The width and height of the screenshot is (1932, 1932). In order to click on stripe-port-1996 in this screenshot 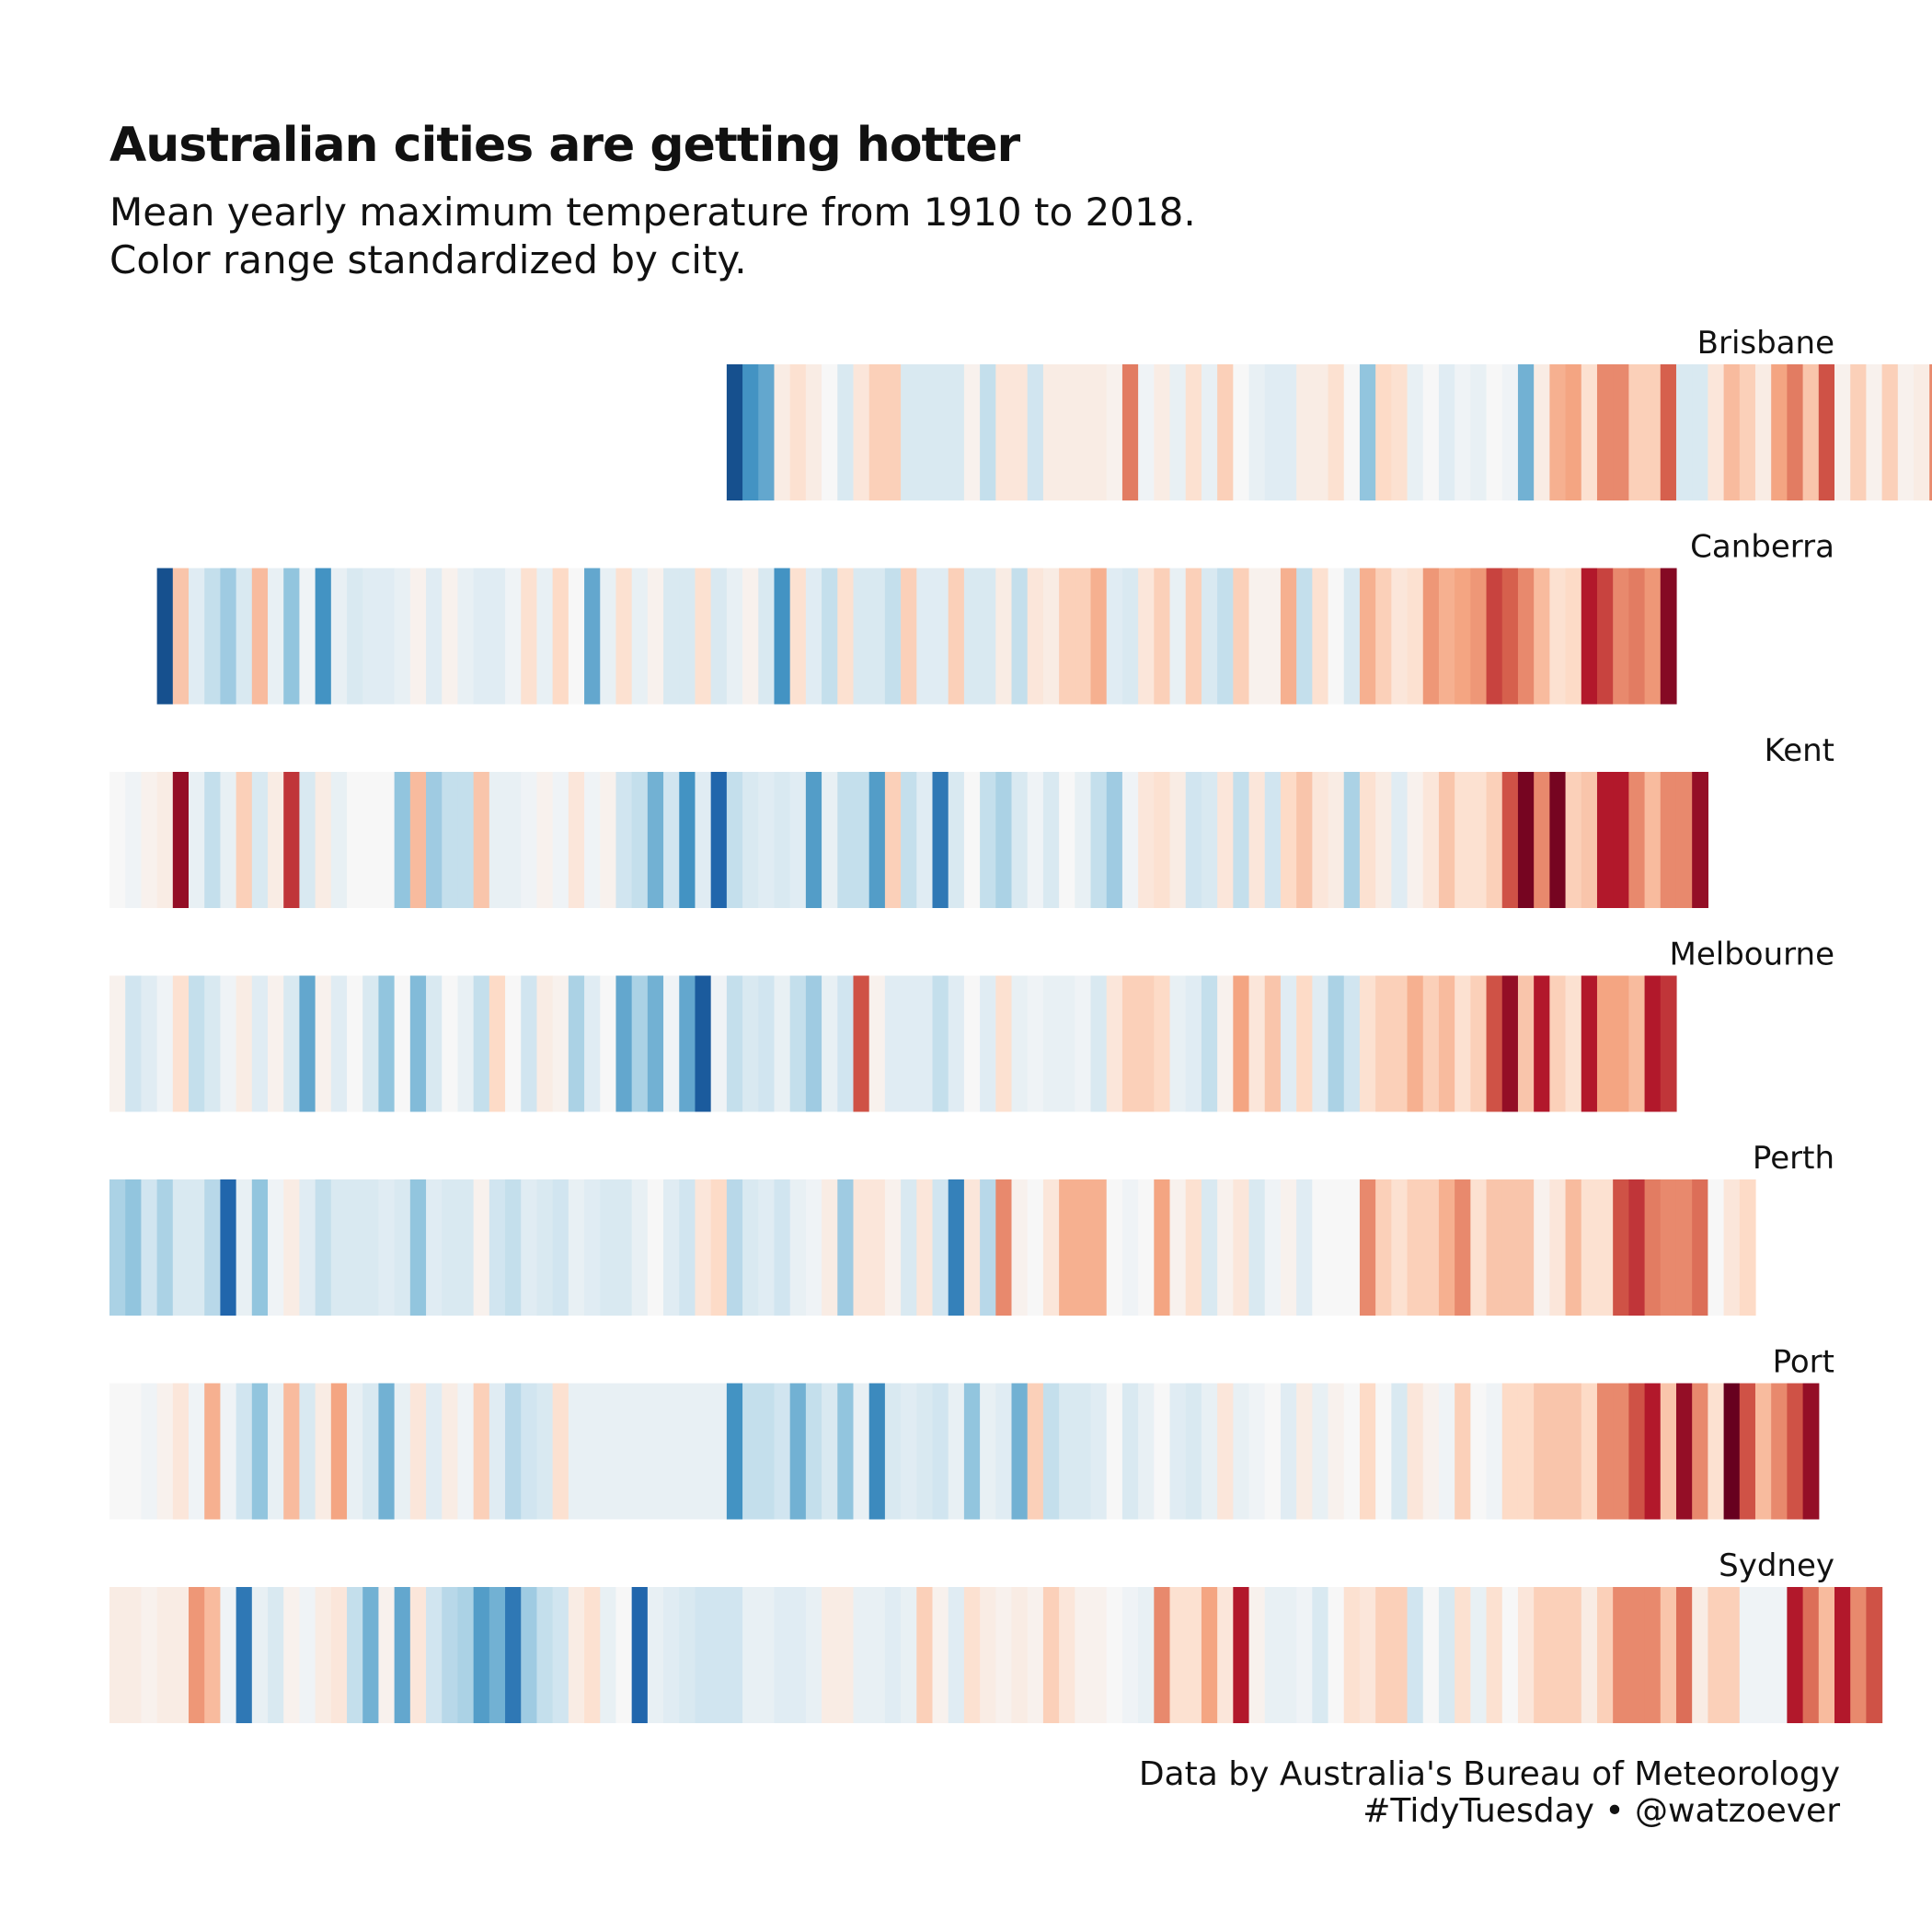, I will do `click(1479, 1451)`.